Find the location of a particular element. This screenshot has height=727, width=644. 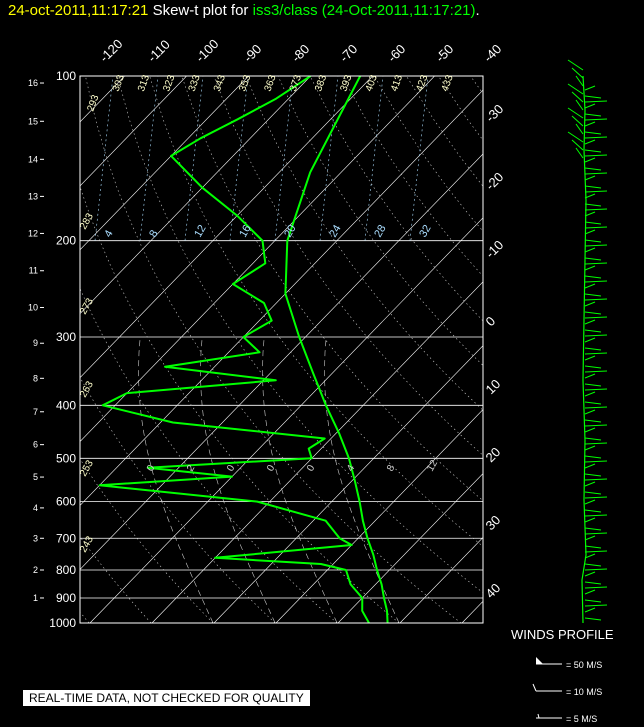

pressure-tick-label: 1000 is located at coordinates (62, 623).